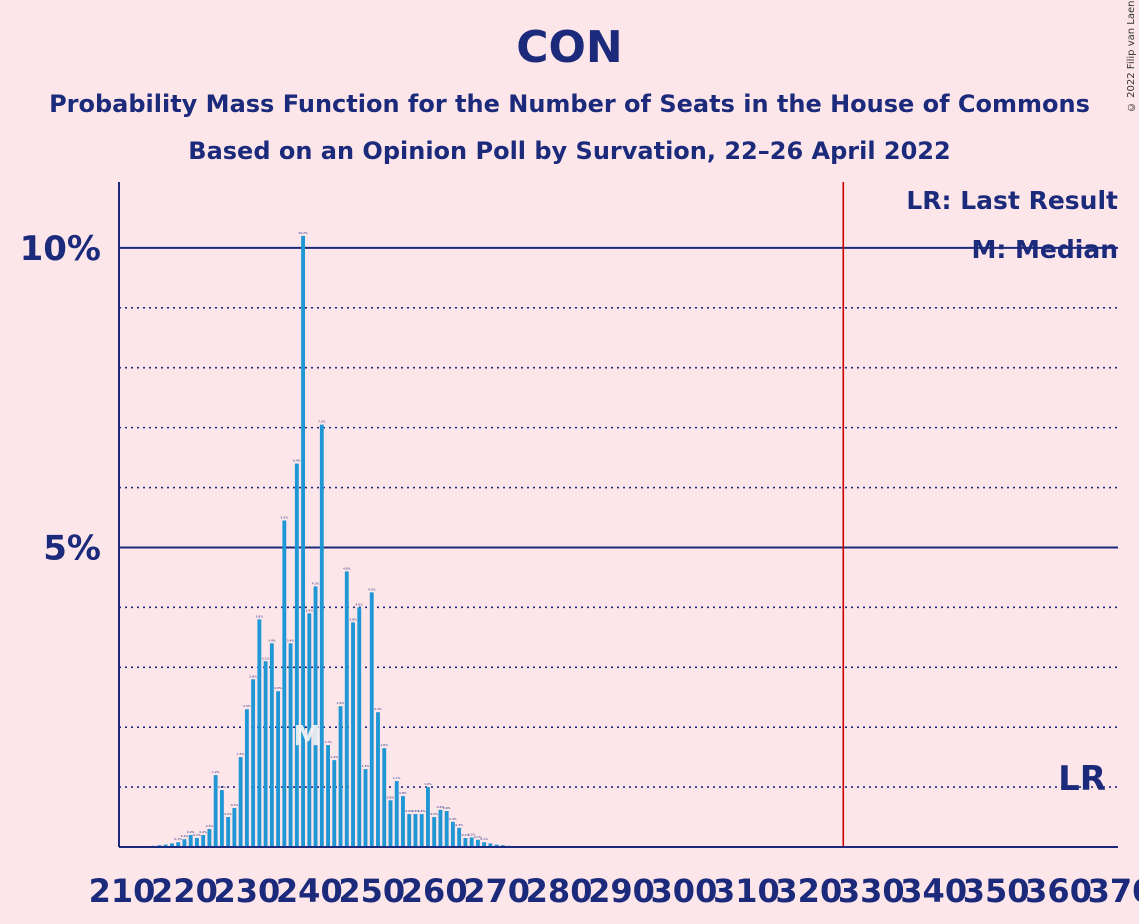 This screenshot has width=1139, height=924. Describe the element at coordinates (253, 676) in the screenshot. I see `bar-value-label: 2.8%` at that location.